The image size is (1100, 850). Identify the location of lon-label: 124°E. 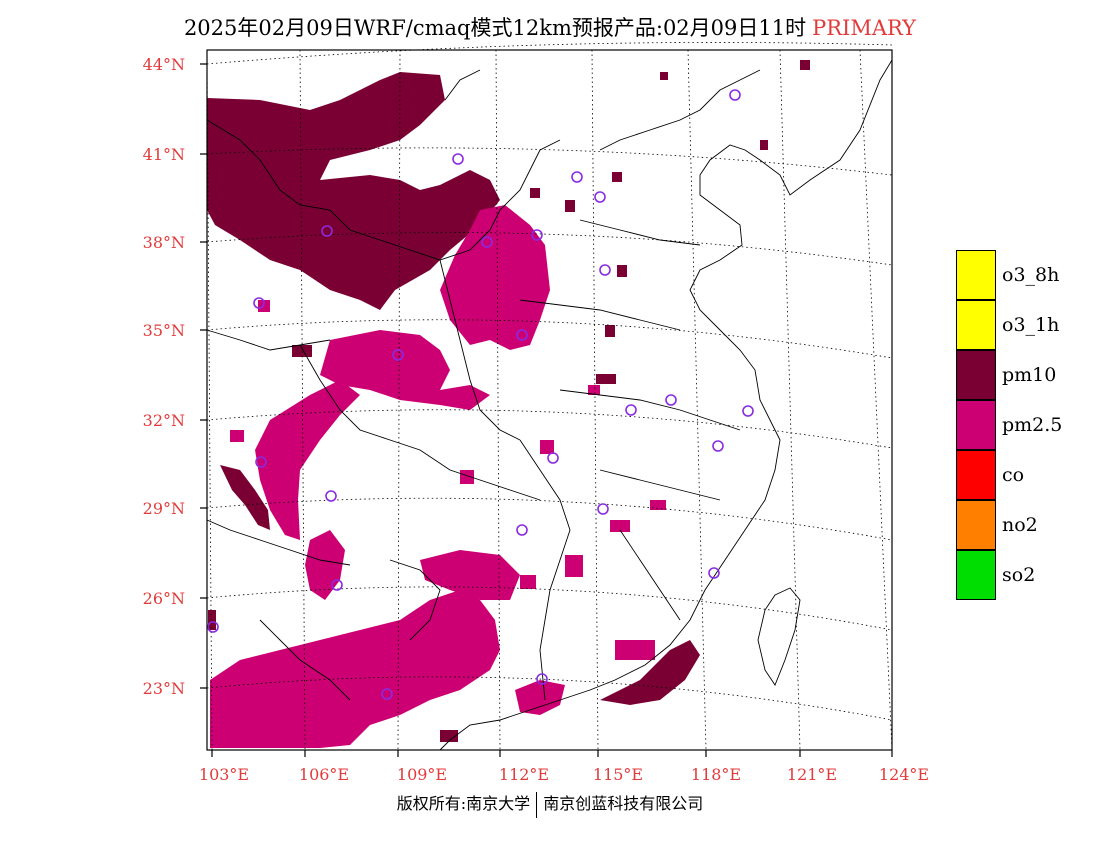
(904, 774).